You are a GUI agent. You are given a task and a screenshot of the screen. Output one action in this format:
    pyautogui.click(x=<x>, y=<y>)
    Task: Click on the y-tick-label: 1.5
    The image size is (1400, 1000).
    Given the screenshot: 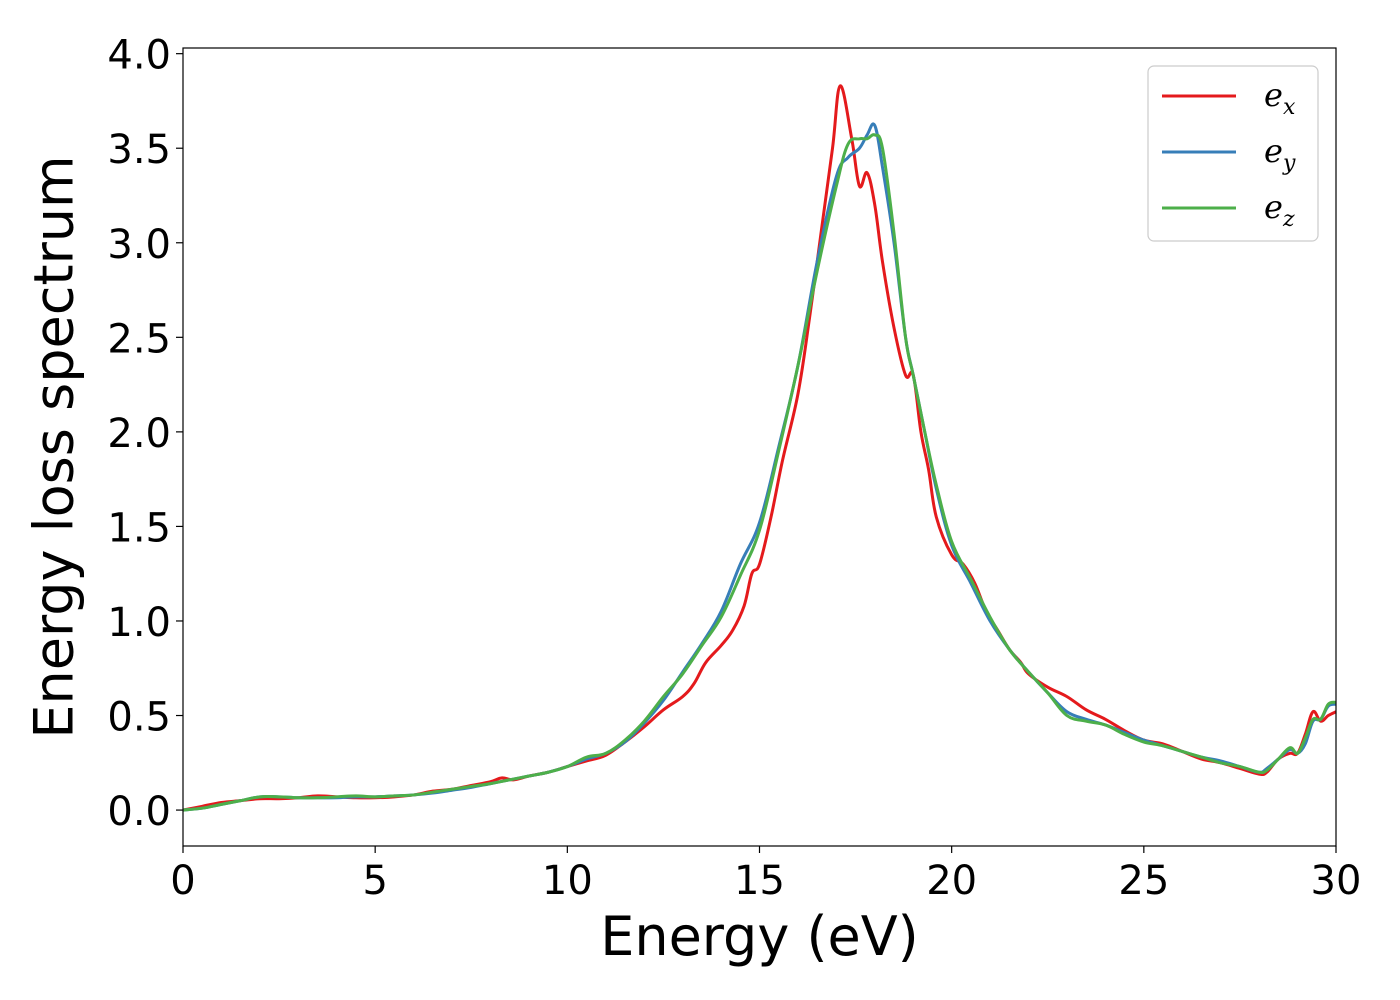 What is the action you would take?
    pyautogui.click(x=139, y=528)
    